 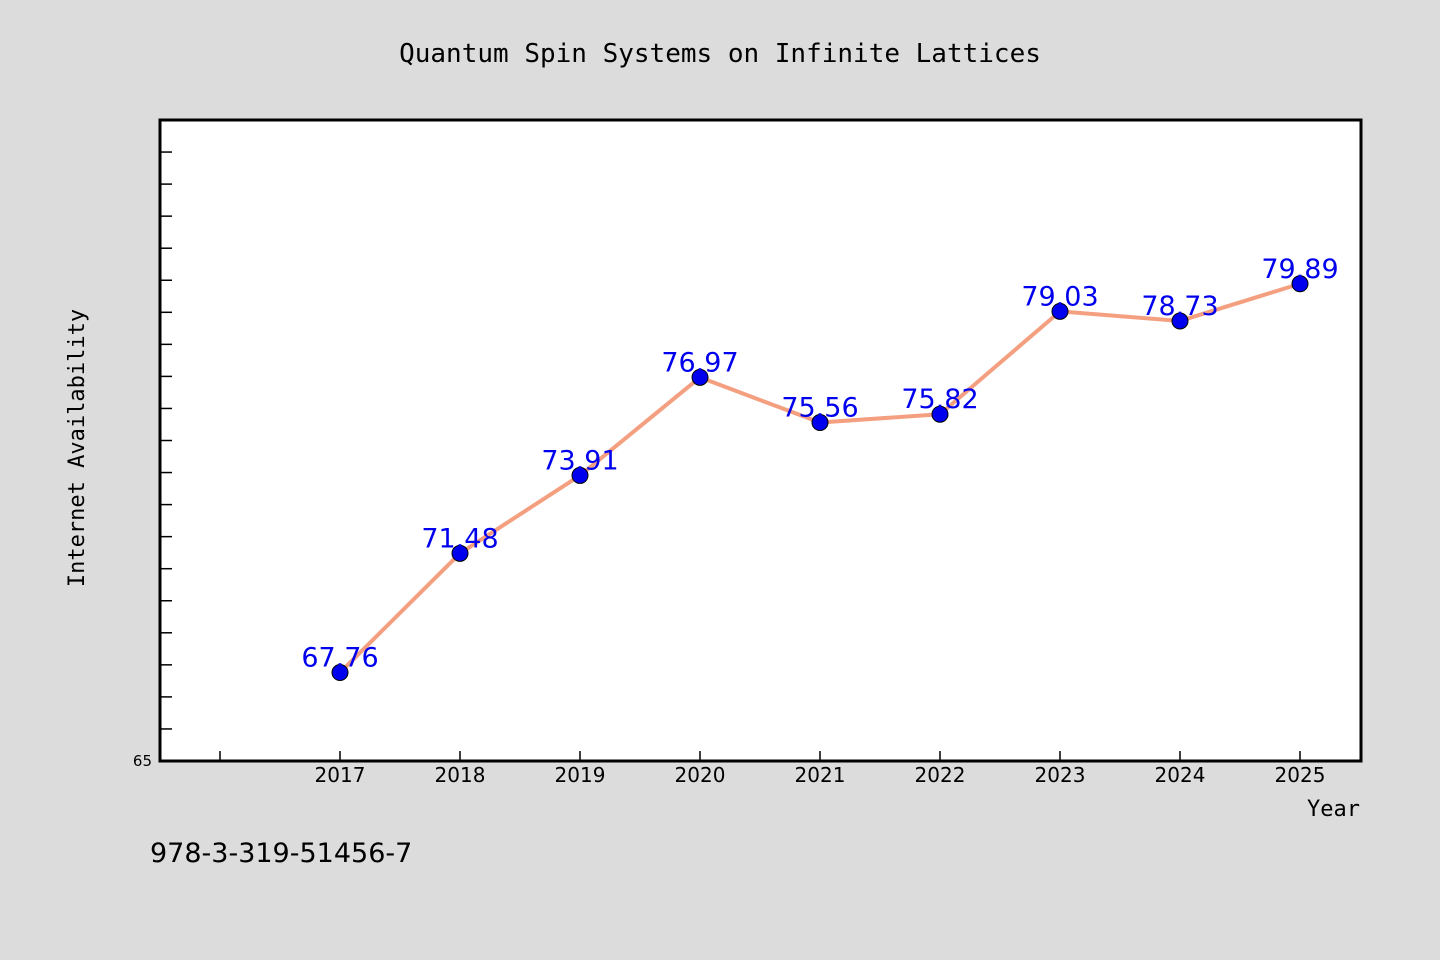 I want to click on x-tick-label: 2019, so click(x=580, y=775).